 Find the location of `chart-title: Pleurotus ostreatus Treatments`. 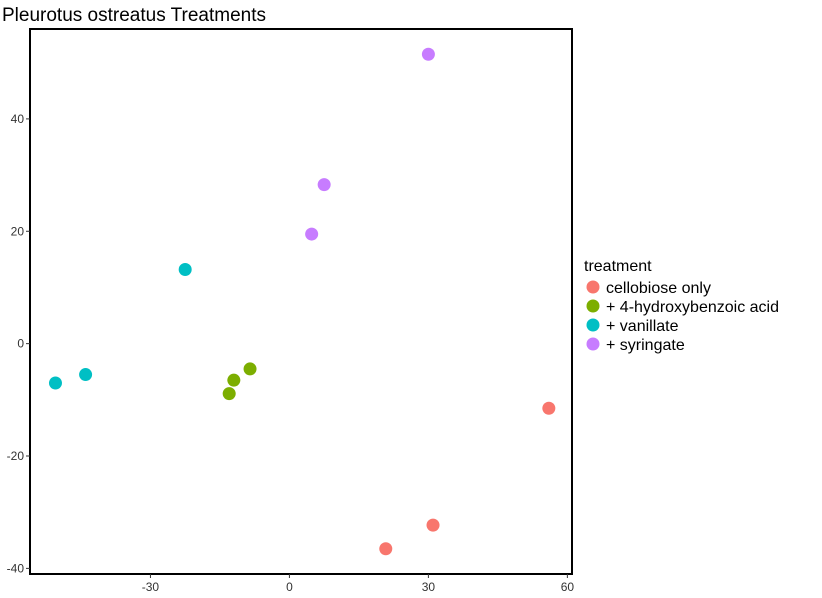

chart-title: Pleurotus ostreatus Treatments is located at coordinates (134, 15).